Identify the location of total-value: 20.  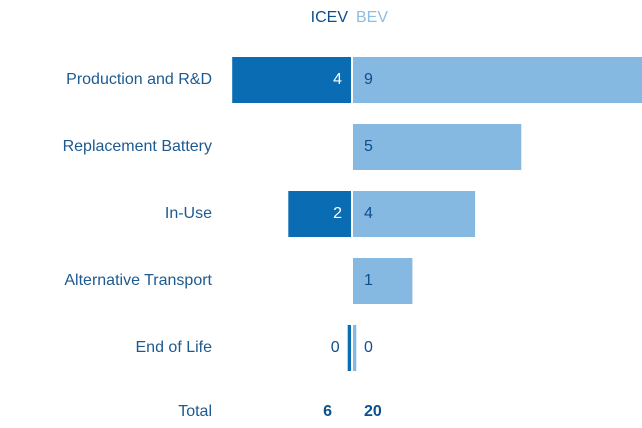
(373, 411).